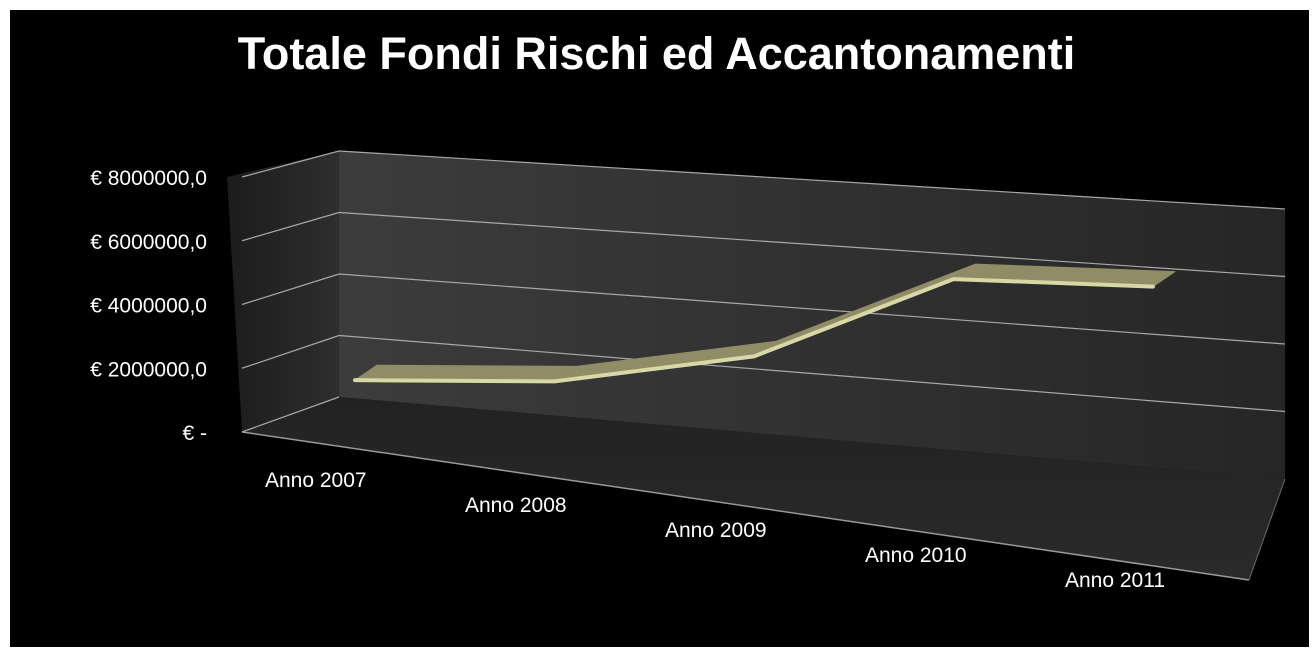  What do you see at coordinates (1115, 580) in the screenshot?
I see `x-tick-label: Anno 2011` at bounding box center [1115, 580].